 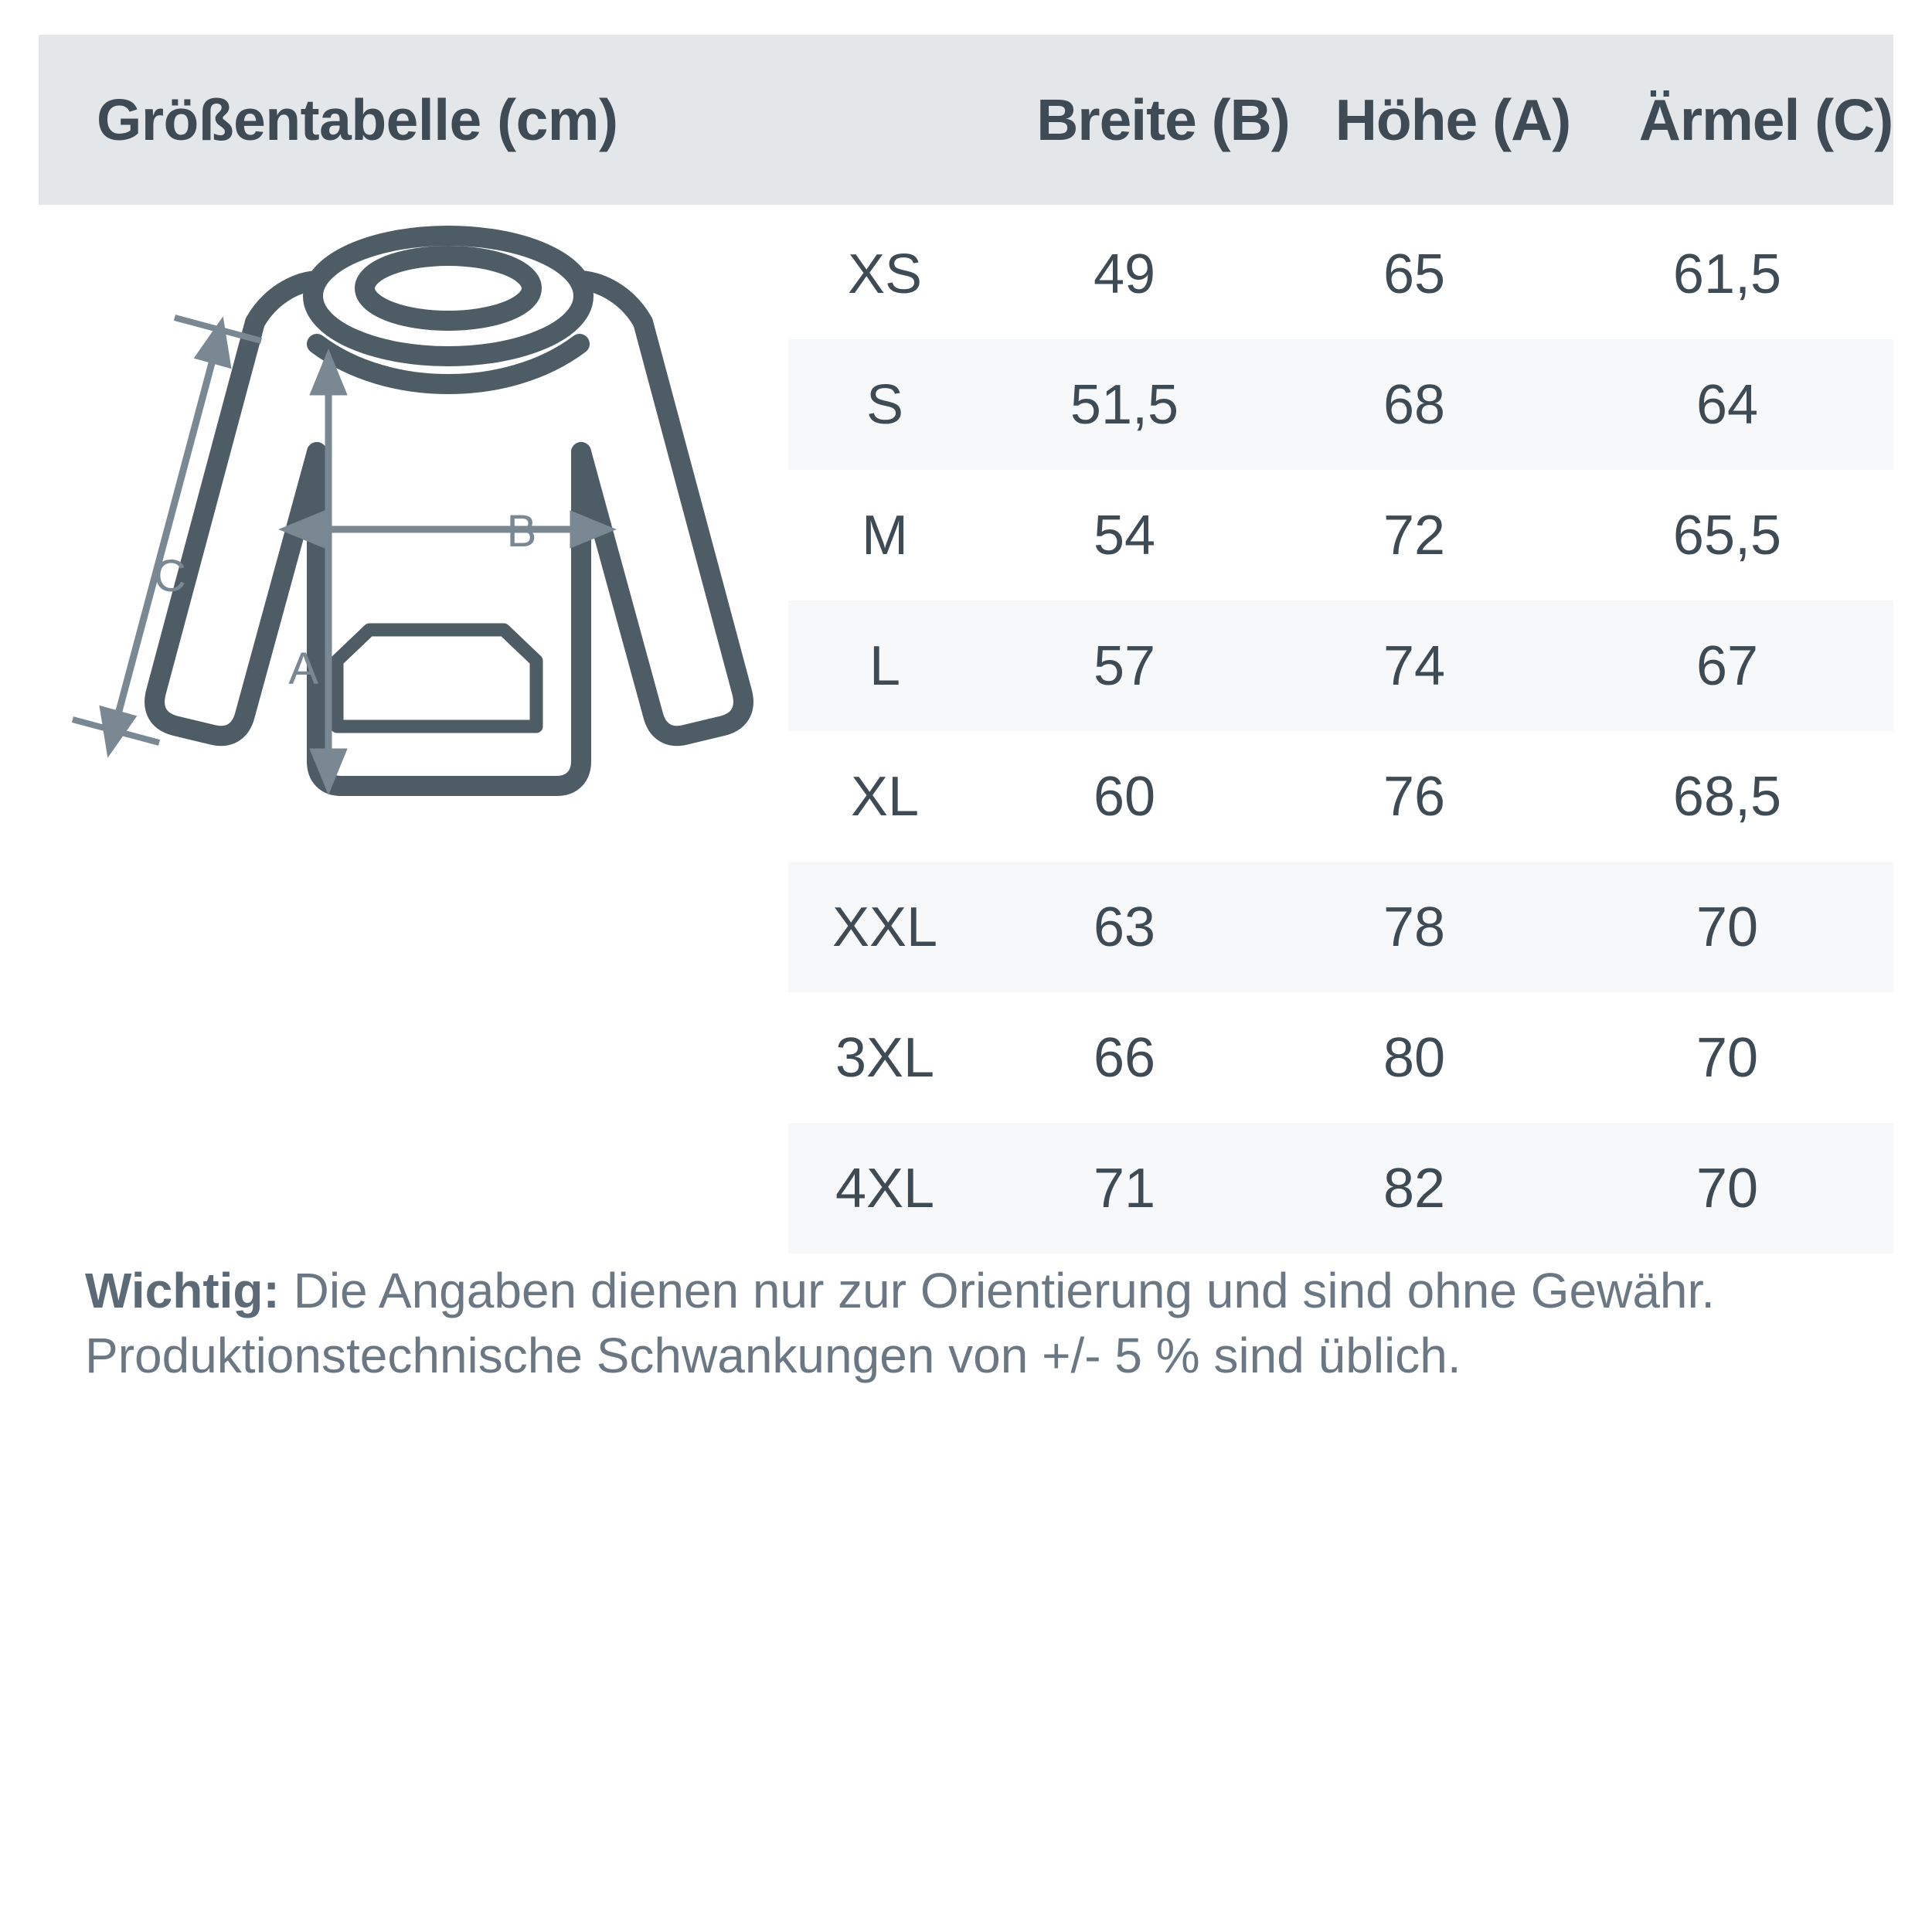 I want to click on cell-hoehe: 65, so click(x=1414, y=274).